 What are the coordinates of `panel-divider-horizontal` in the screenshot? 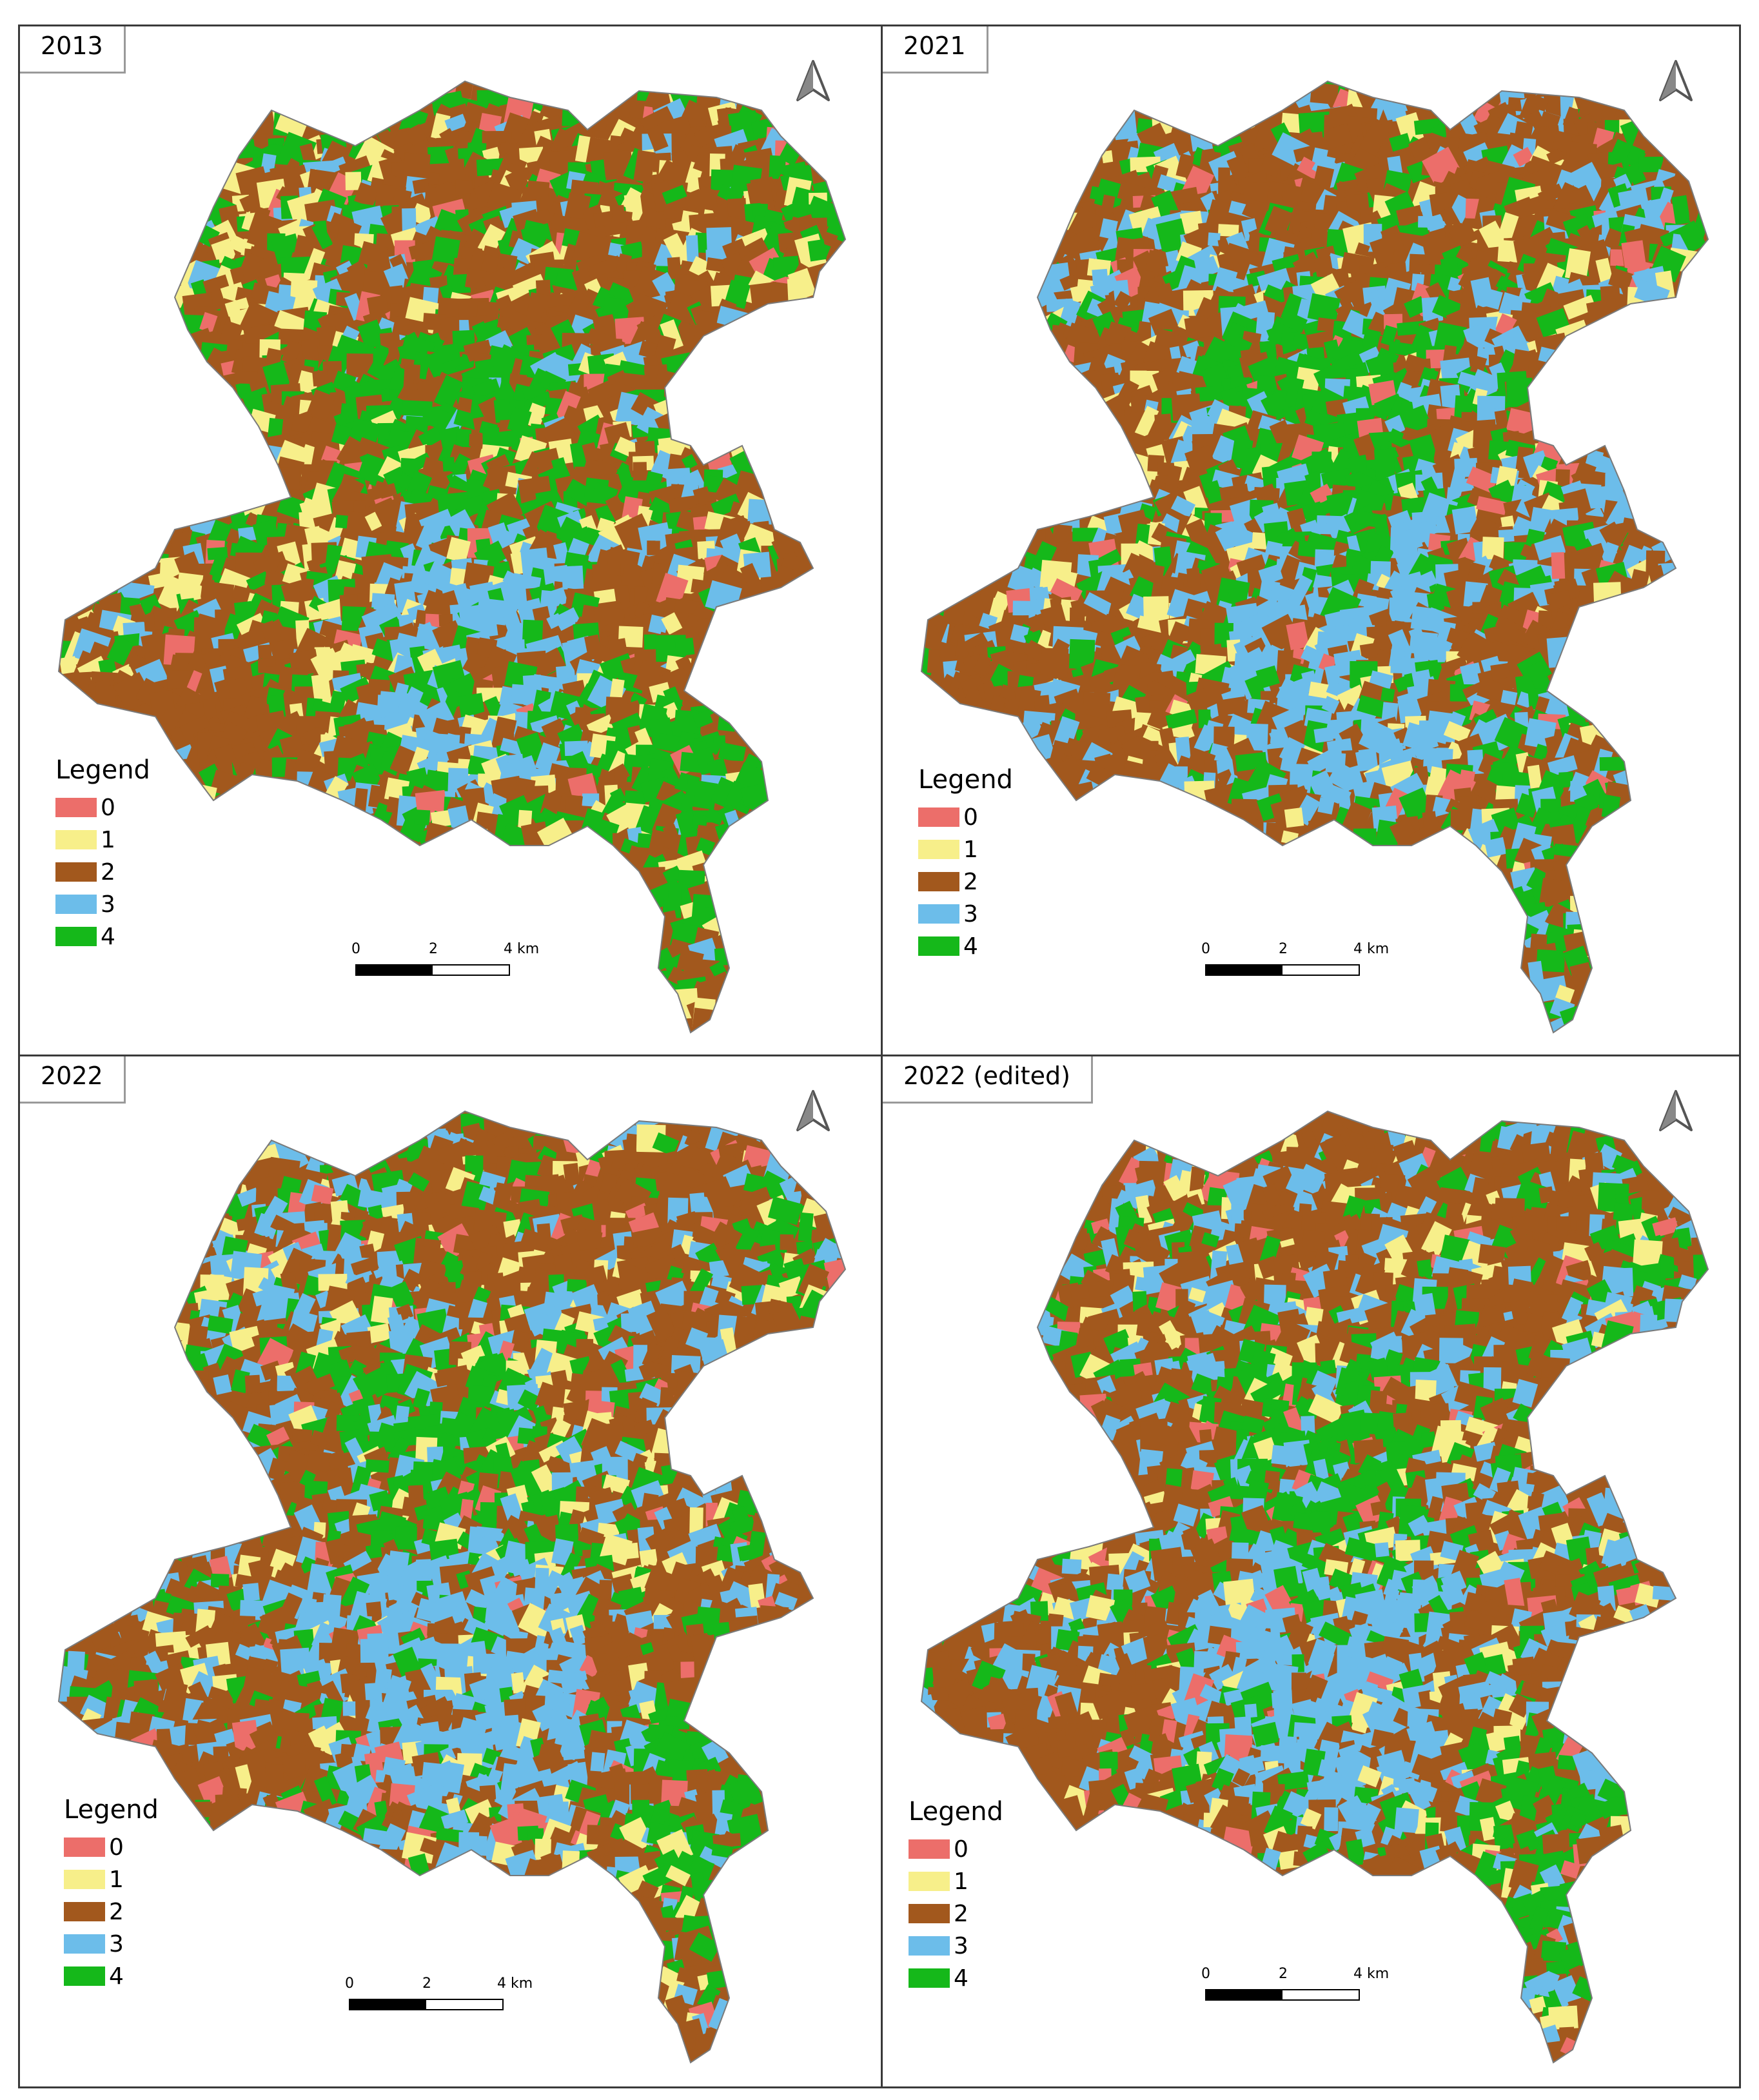 It's located at (879, 1055).